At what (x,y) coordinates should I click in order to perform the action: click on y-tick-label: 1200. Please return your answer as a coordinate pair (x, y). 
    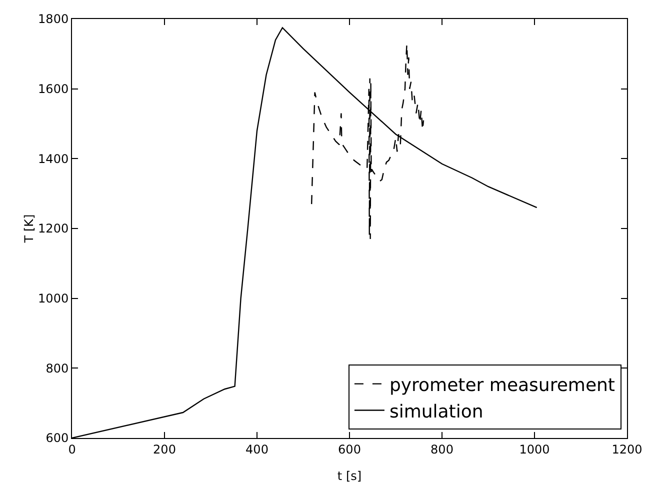
    Looking at the image, I should click on (53, 229).